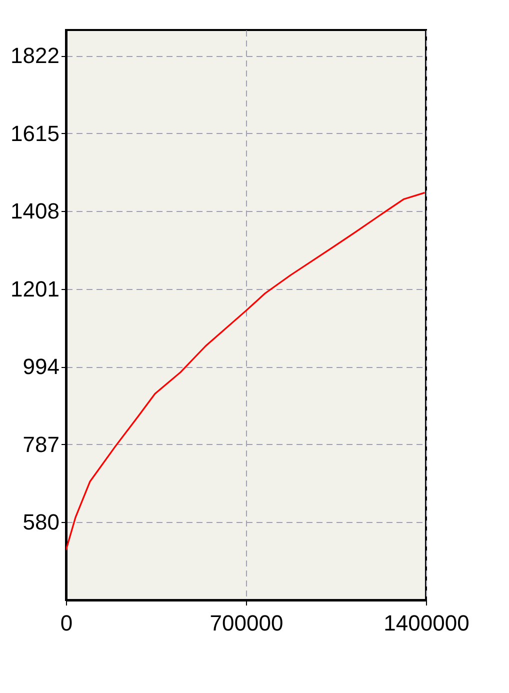 This screenshot has height=693, width=509. Describe the element at coordinates (35, 133) in the screenshot. I see `y-tick-label: 1615` at that location.